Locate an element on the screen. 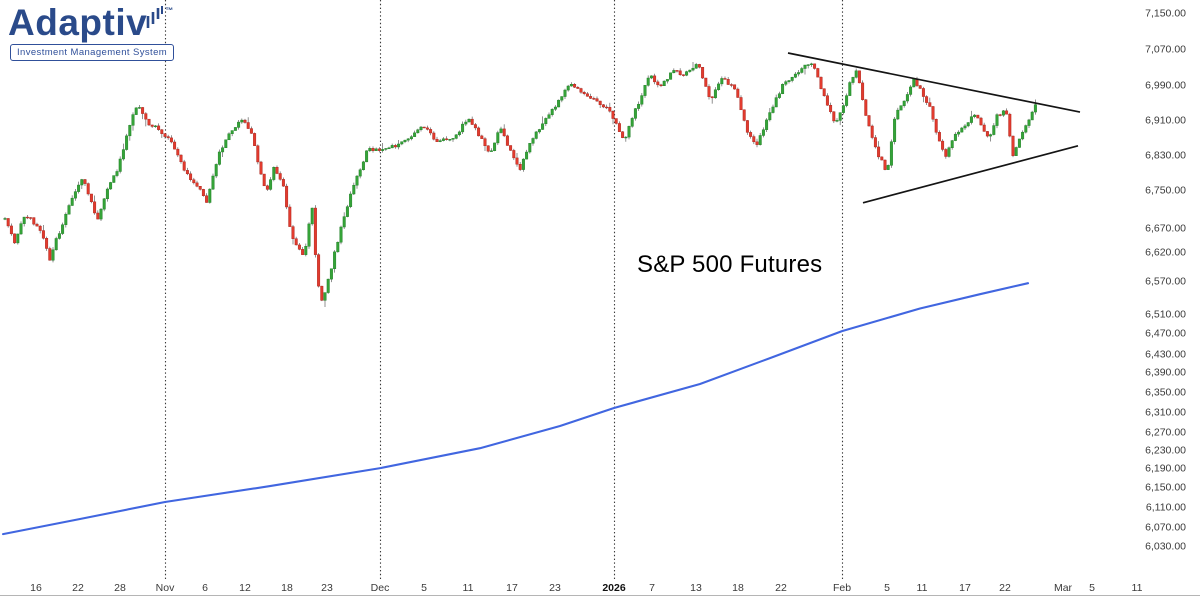  y-axis-label: 6,070.00 is located at coordinates (1165, 528).